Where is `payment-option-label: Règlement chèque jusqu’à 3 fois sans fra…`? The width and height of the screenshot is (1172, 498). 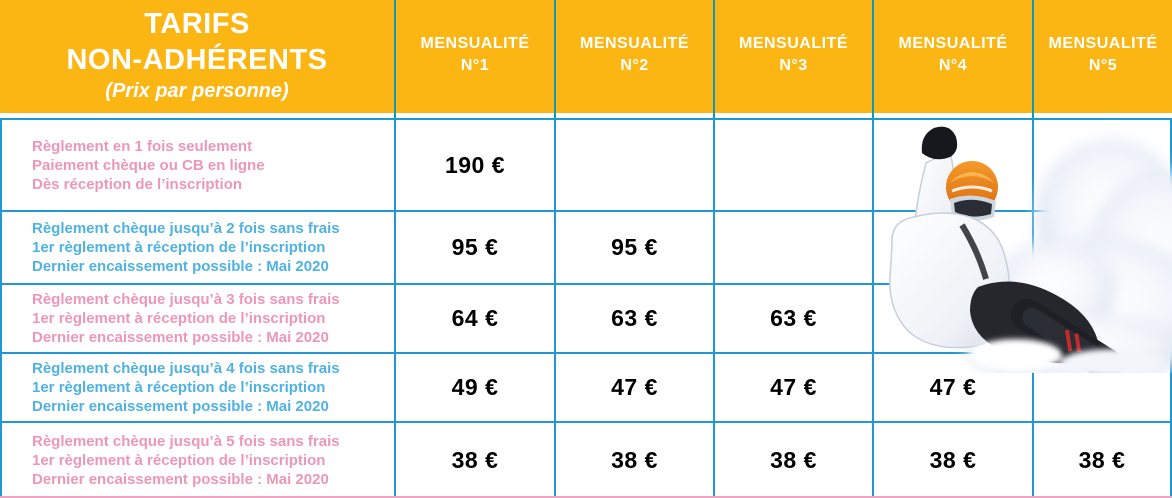
payment-option-label: Règlement chèque jusqu’à 3 fois sans fra… is located at coordinates (198, 318).